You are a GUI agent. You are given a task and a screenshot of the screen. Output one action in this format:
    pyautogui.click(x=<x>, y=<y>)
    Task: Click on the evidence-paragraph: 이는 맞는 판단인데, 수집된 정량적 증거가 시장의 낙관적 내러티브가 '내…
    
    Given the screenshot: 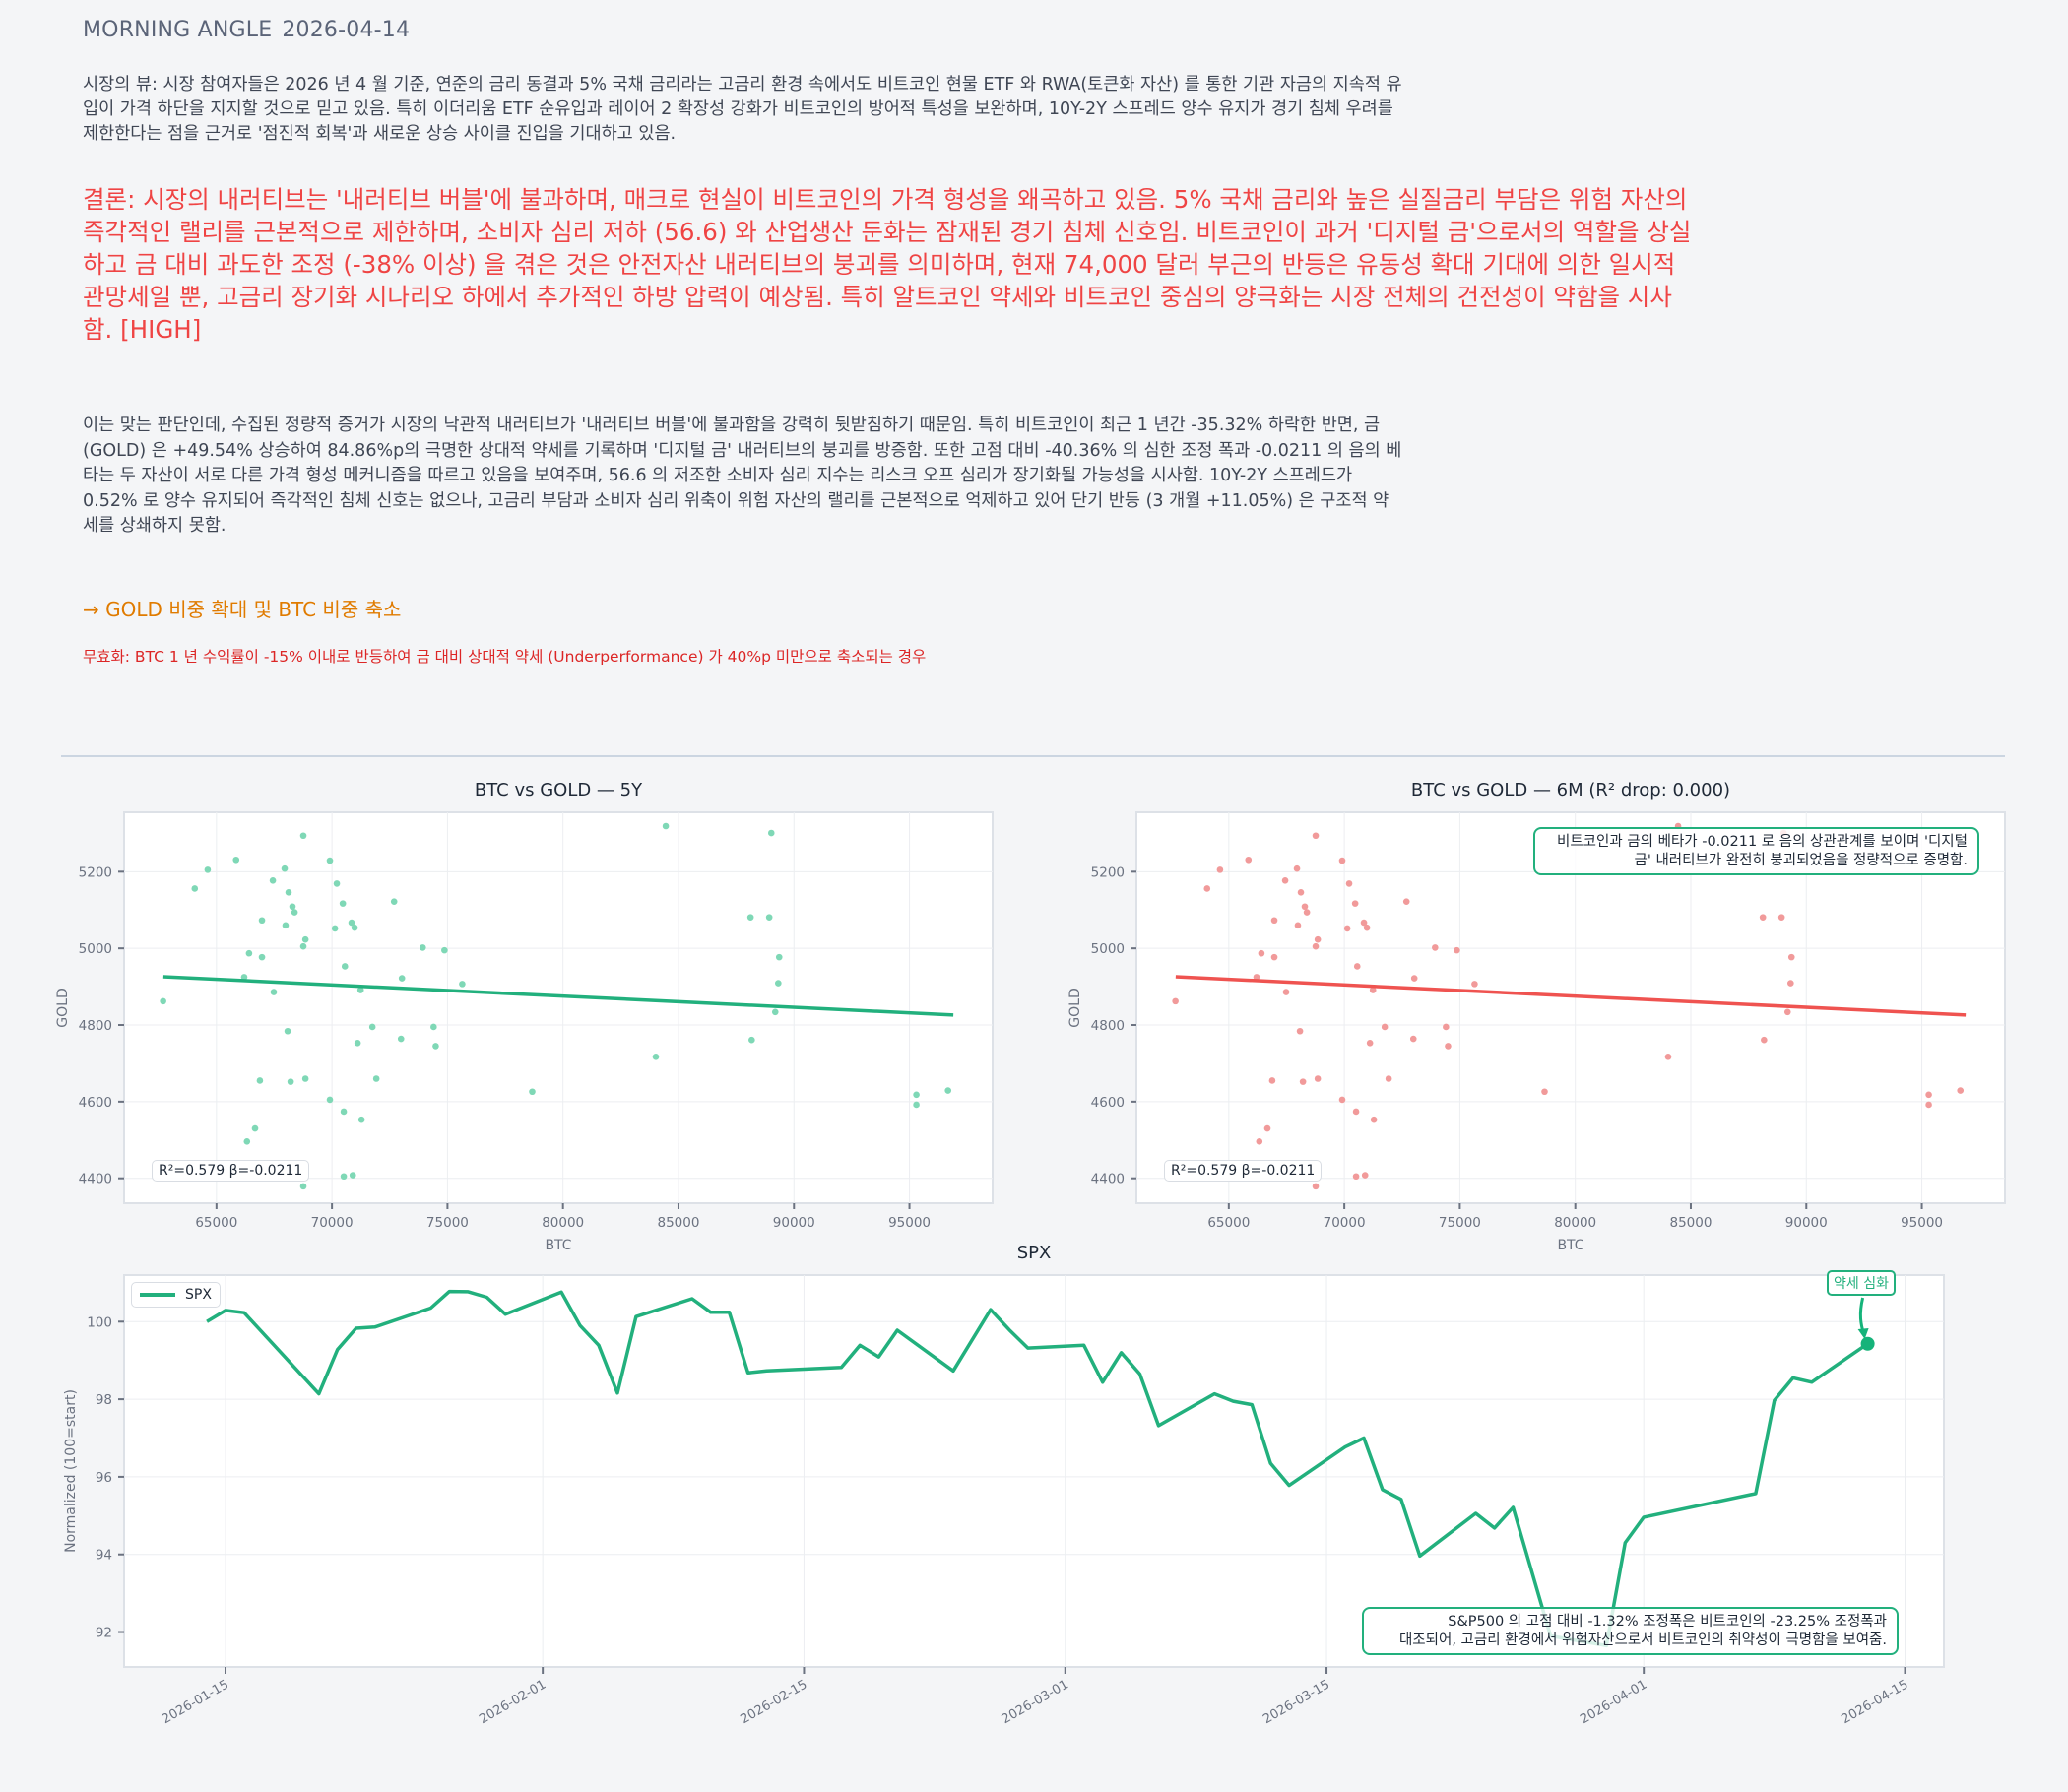 What is the action you would take?
    pyautogui.click(x=742, y=476)
    